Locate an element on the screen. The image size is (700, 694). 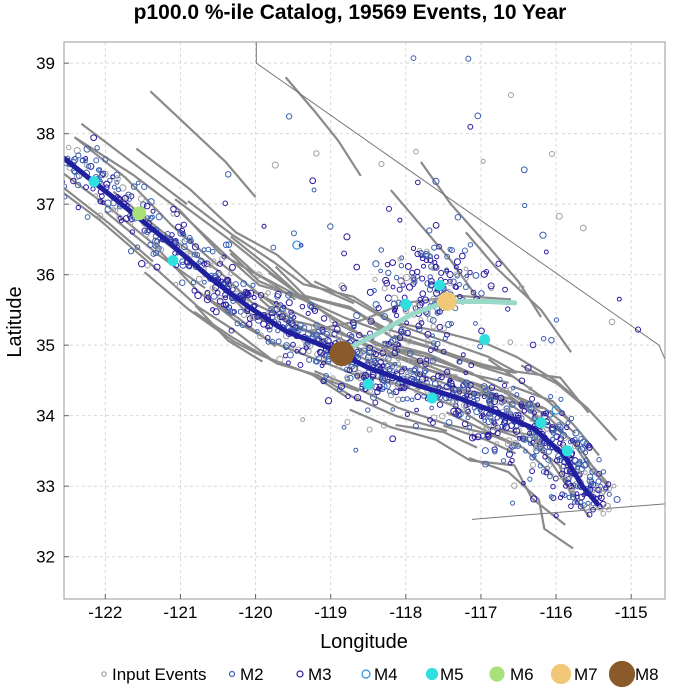
y-tick-label: 37 is located at coordinates (45, 204).